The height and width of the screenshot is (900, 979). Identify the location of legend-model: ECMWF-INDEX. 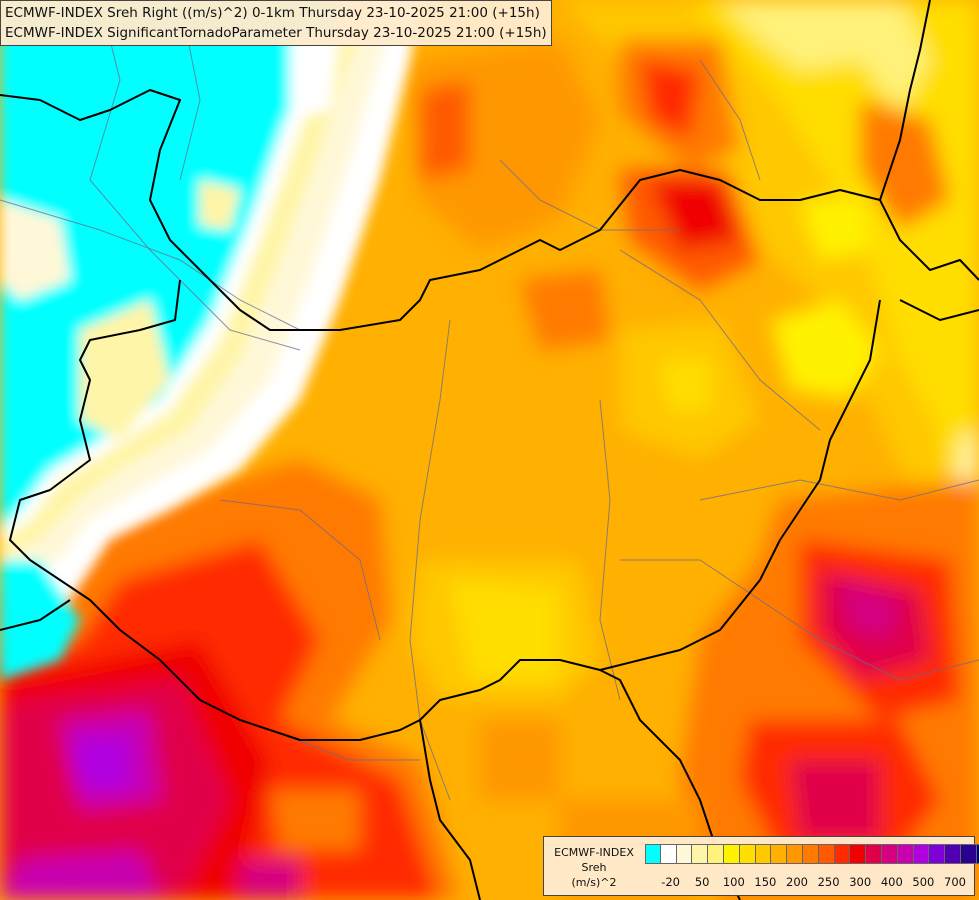
(594, 852).